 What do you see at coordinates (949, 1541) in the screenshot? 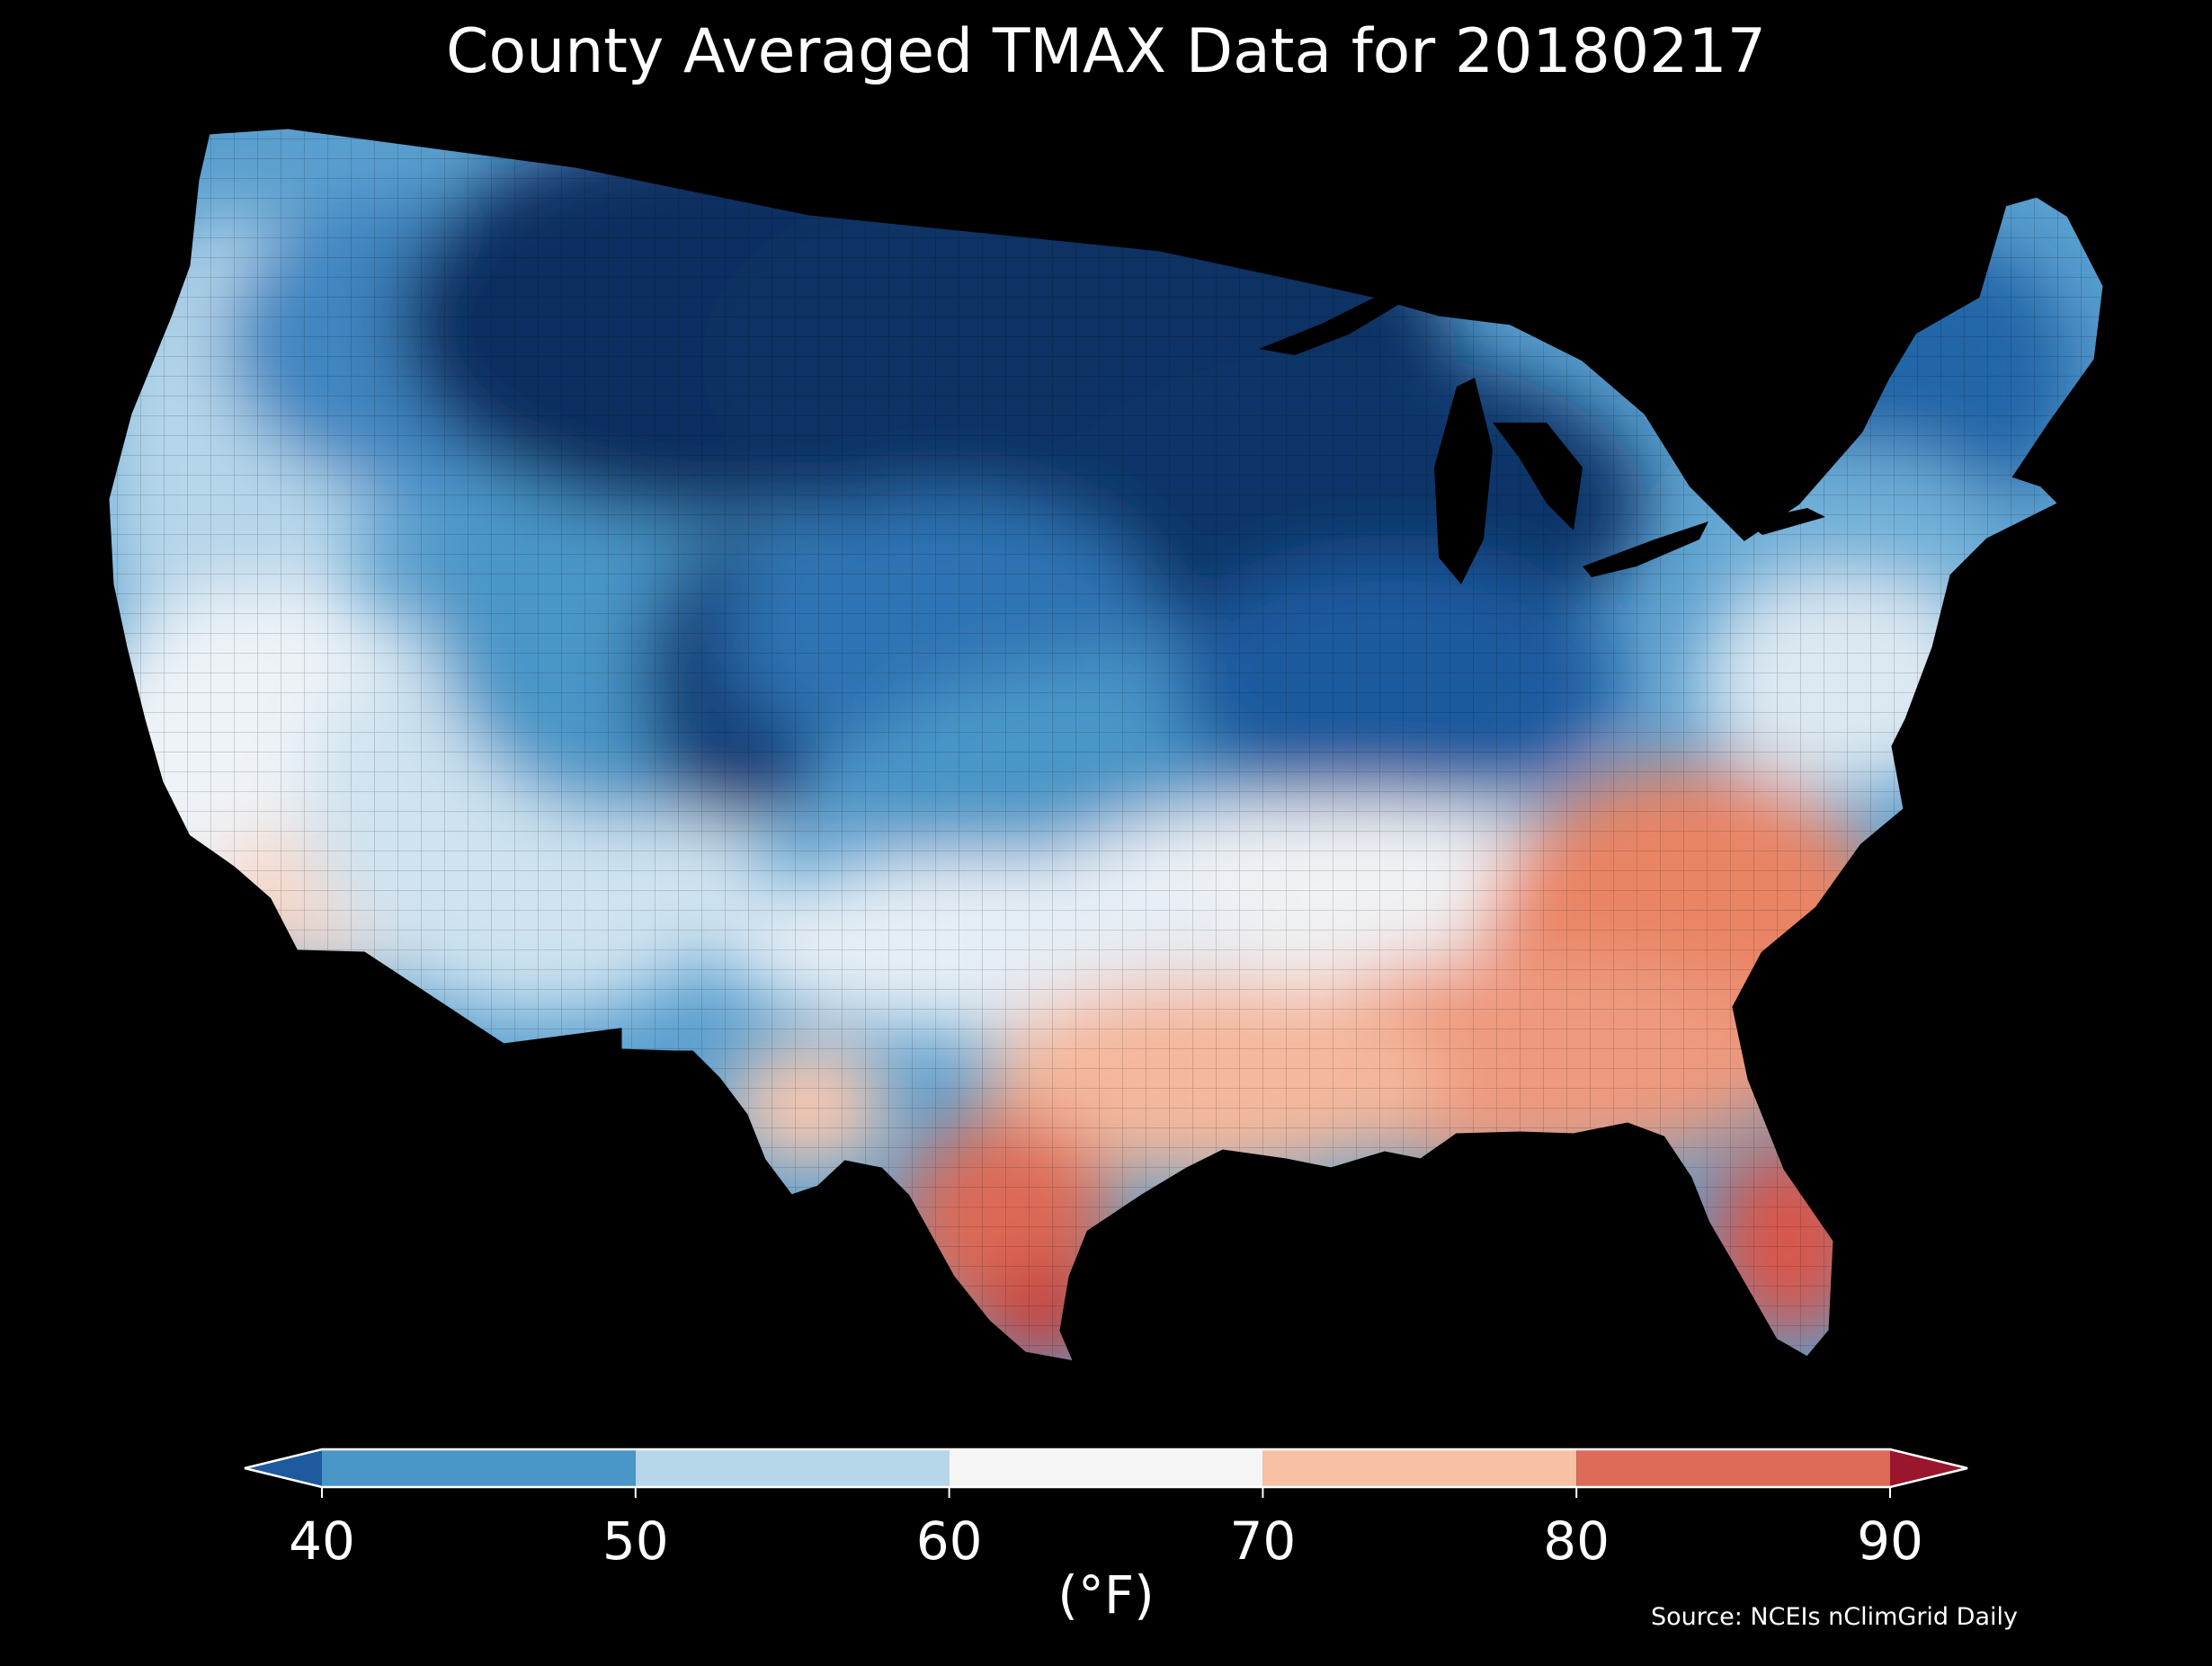
I see `colorbar-tick-label: 60` at bounding box center [949, 1541].